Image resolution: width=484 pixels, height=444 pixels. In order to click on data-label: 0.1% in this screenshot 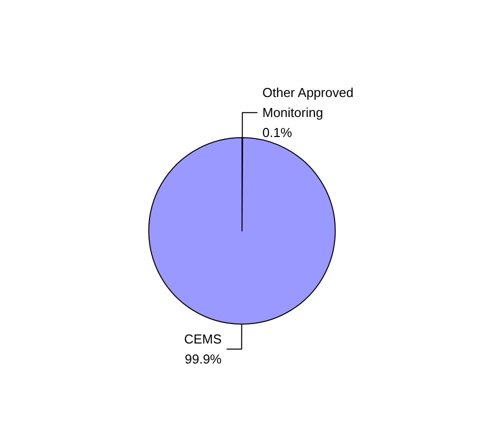, I will do `click(277, 132)`.